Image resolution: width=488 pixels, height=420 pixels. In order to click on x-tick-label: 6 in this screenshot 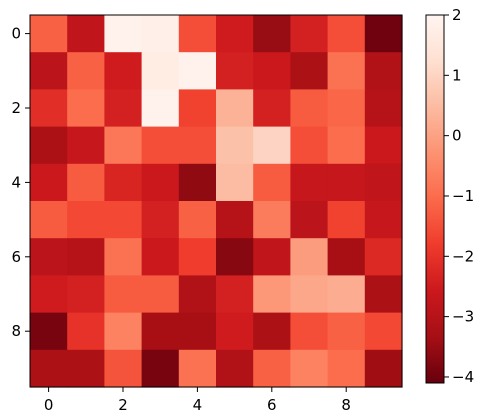, I will do `click(272, 405)`.